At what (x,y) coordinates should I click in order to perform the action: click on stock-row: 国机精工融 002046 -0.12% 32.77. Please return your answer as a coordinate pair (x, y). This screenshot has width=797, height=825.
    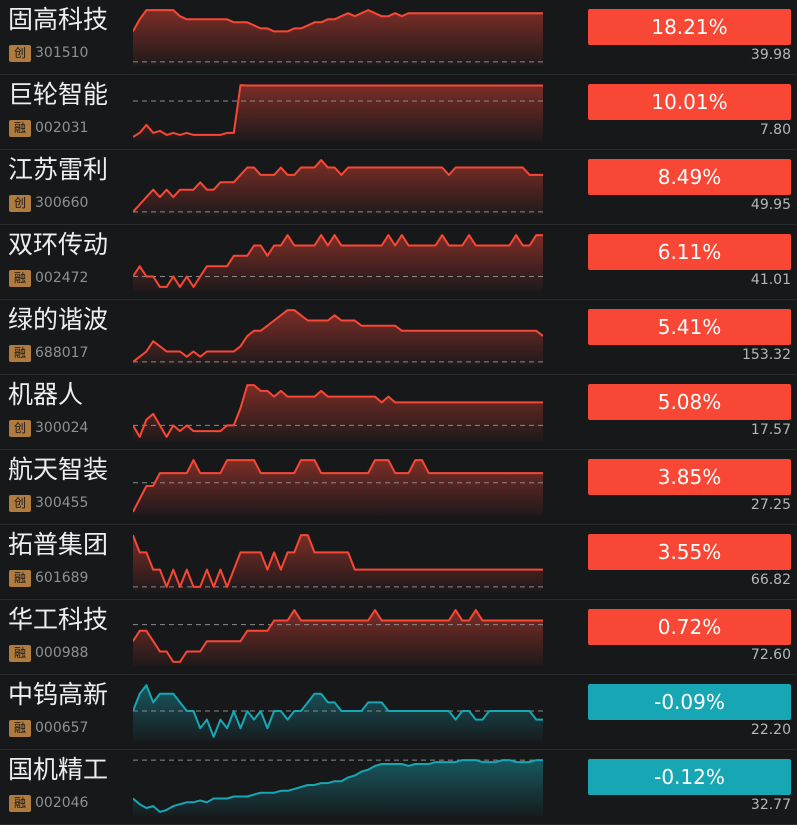
    Looking at the image, I should click on (398, 787).